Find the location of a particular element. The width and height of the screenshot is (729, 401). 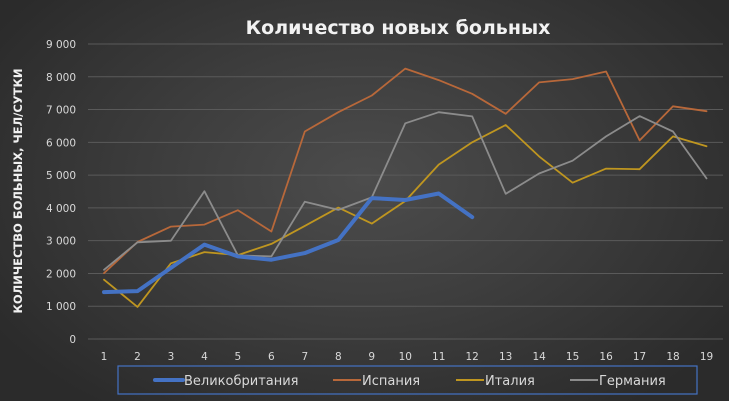

x-tick-label: 15 is located at coordinates (572, 357).